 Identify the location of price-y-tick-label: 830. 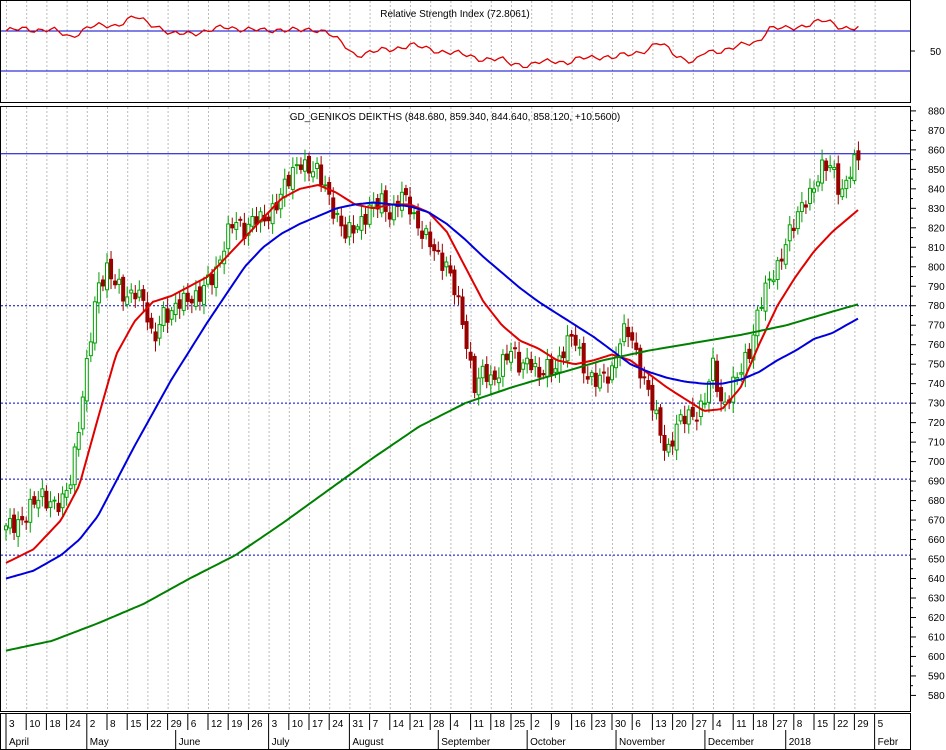
(936, 209).